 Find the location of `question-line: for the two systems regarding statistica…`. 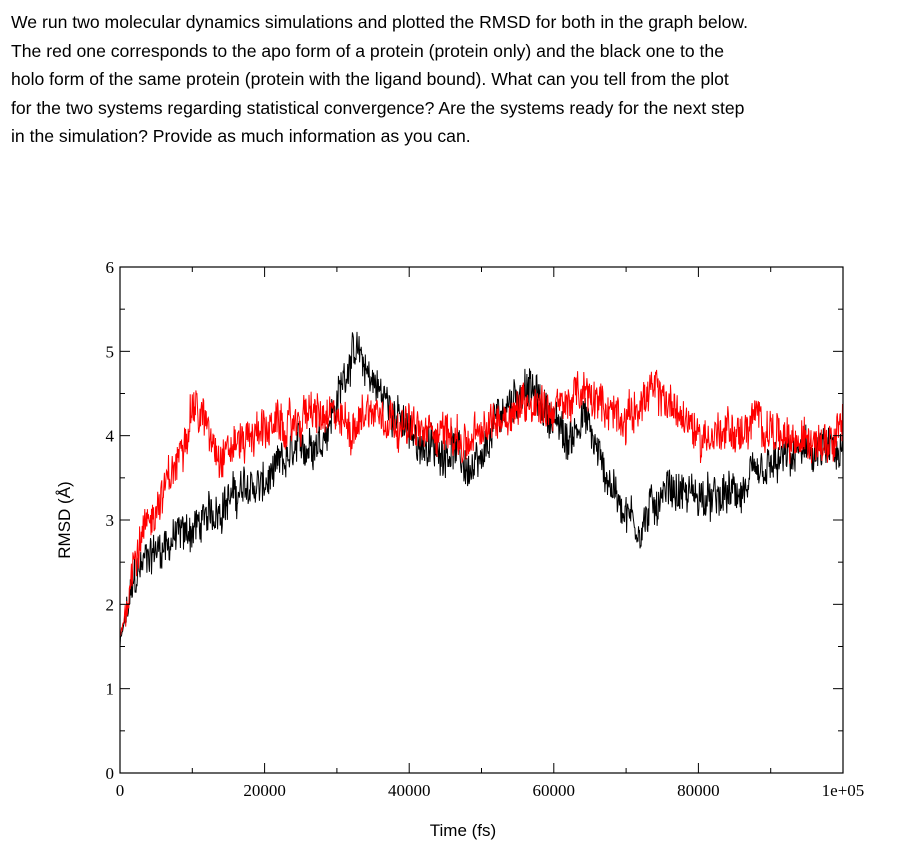

question-line: for the two systems regarding statistica… is located at coordinates (378, 107).